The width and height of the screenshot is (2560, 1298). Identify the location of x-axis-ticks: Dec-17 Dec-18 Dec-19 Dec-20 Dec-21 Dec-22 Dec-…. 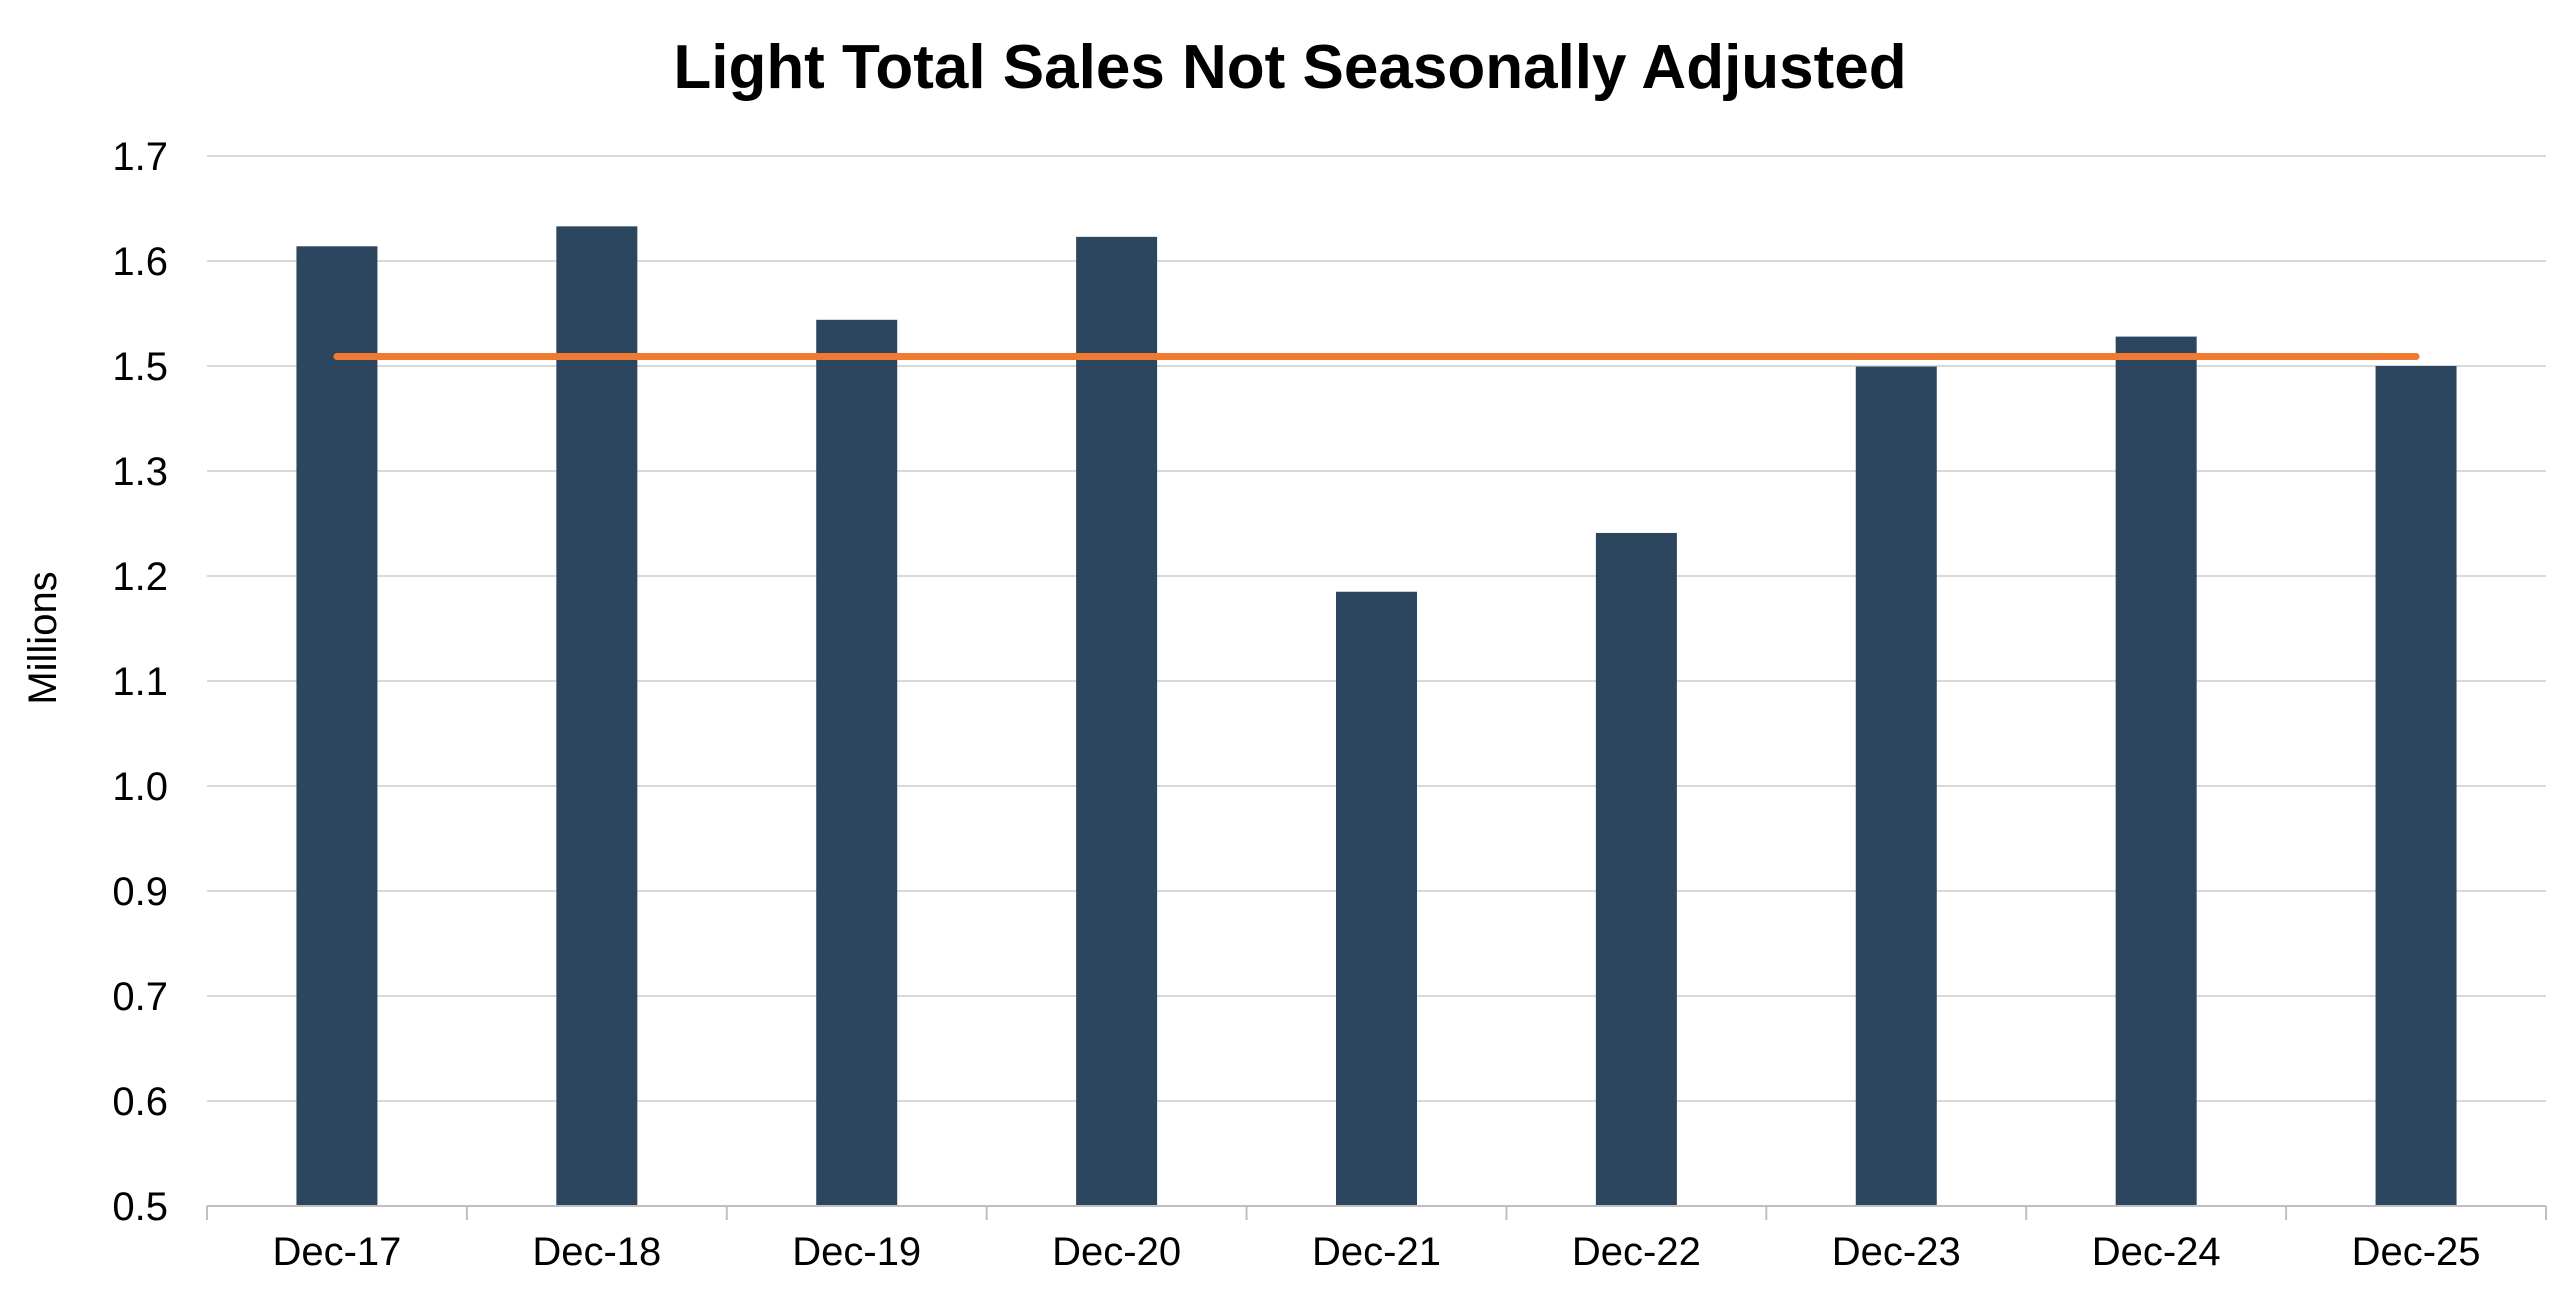
(1376, 1252).